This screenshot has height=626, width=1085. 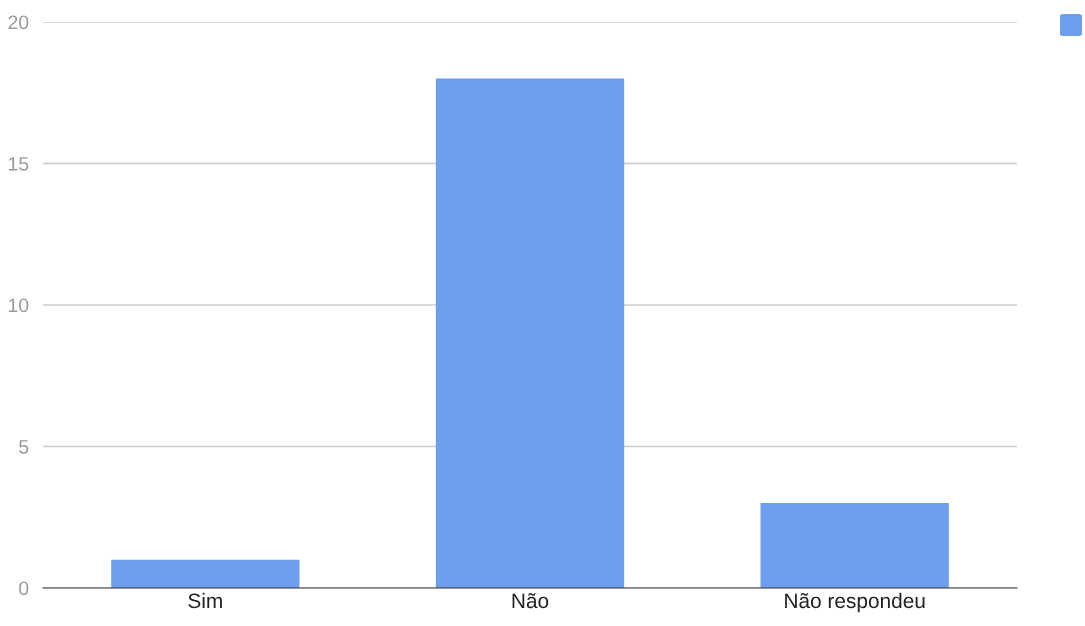 I want to click on y-tick-label: 0, so click(x=24, y=588).